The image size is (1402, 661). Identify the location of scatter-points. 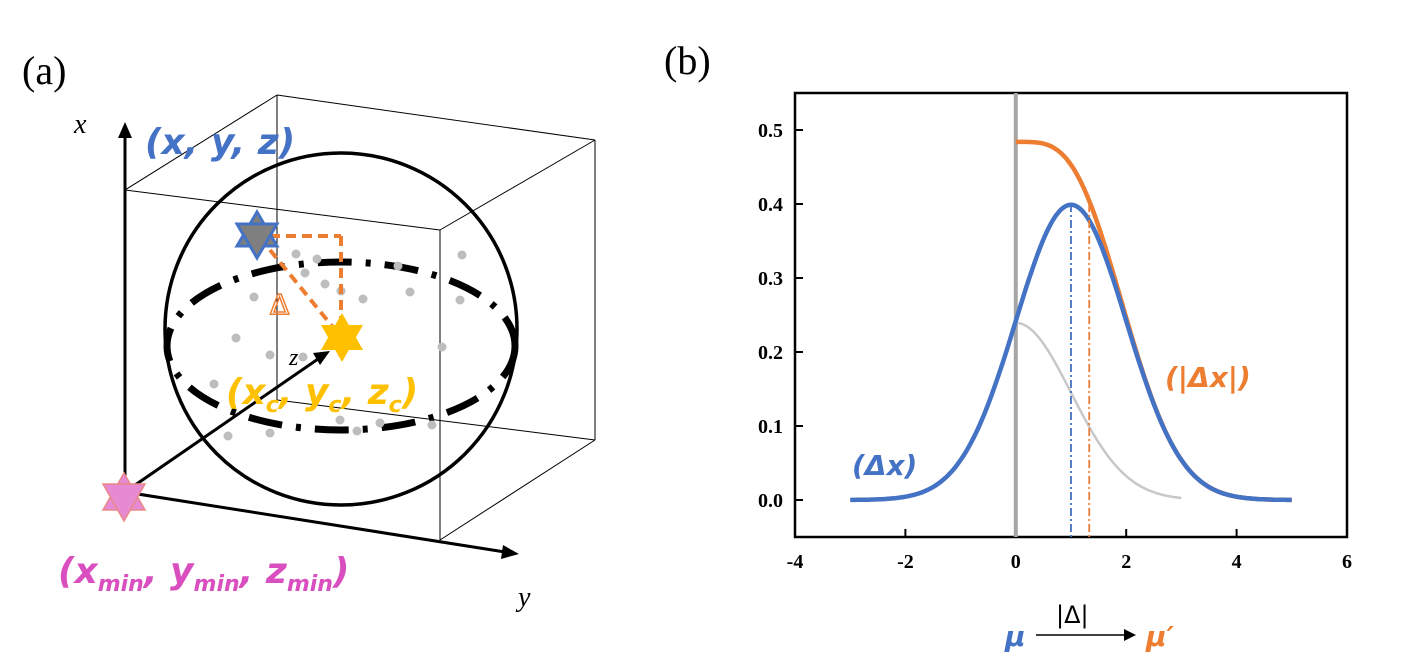
(338, 345).